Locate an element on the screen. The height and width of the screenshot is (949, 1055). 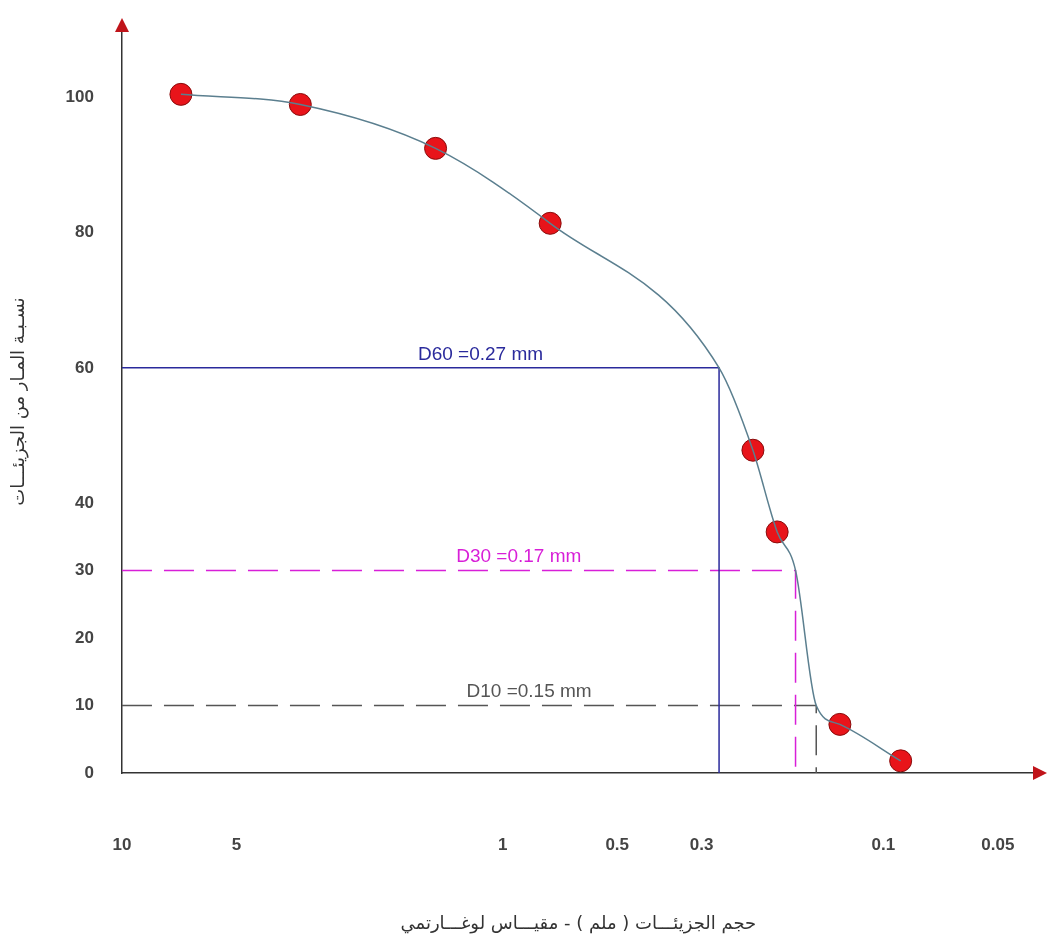
x-tick-label: 1 is located at coordinates (502, 844).